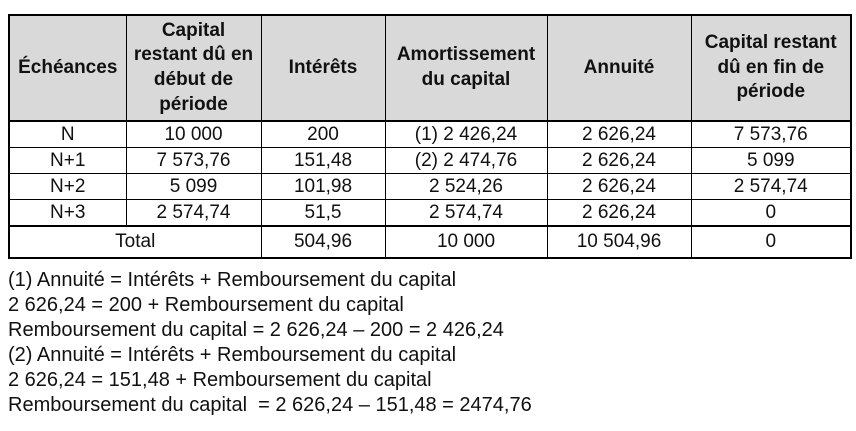 This screenshot has width=856, height=431. I want to click on table-cell: N+3, so click(67, 213).